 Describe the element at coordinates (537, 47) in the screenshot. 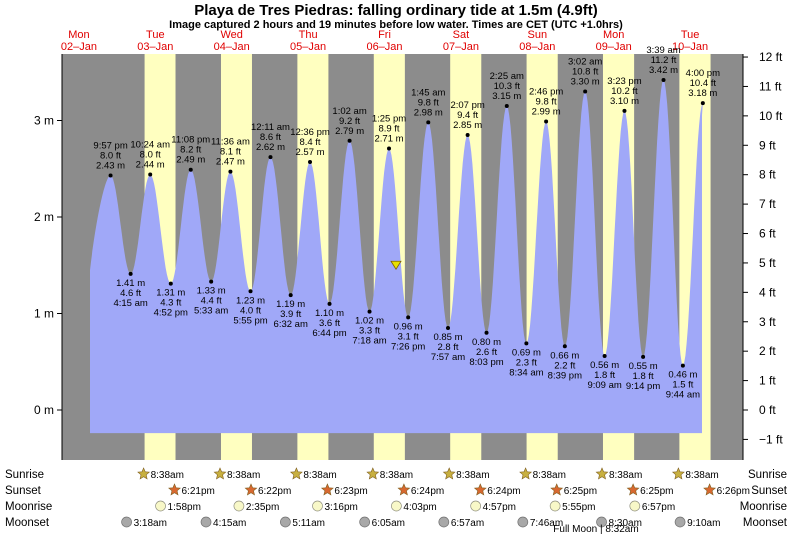

I see `day-date: 08–Jan` at that location.